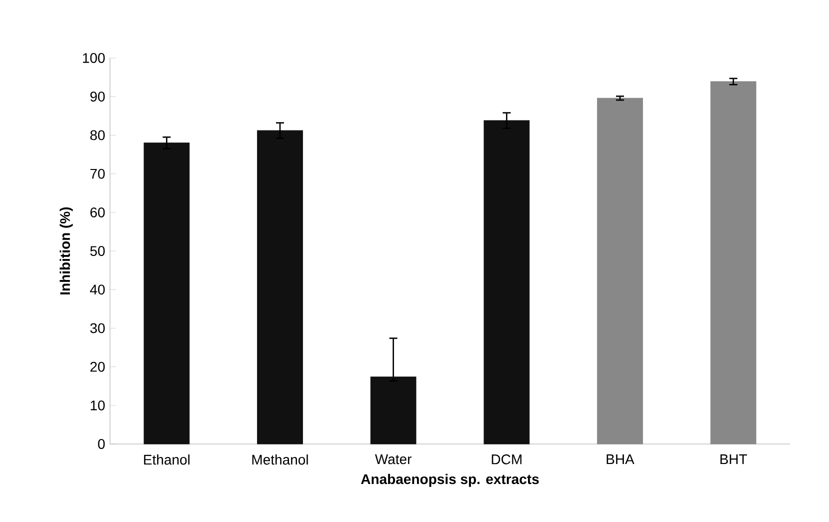 The width and height of the screenshot is (829, 522). What do you see at coordinates (97, 328) in the screenshot?
I see `y-tick-label: 30` at bounding box center [97, 328].